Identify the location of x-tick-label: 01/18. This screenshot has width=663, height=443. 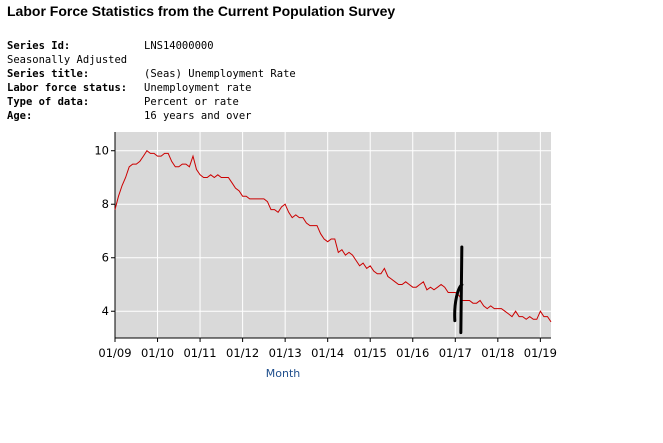
(497, 353).